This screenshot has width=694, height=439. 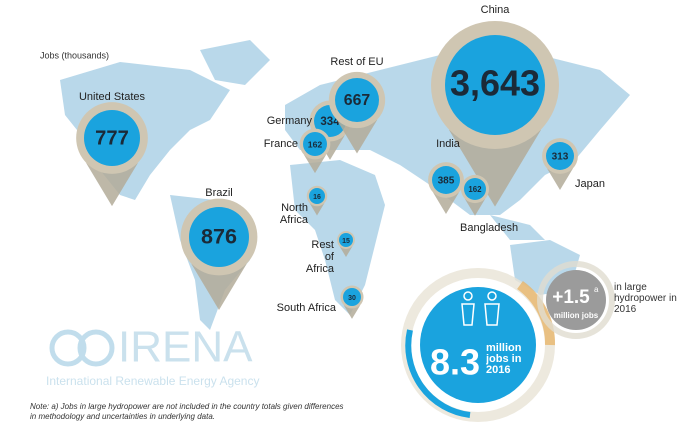 I want to click on pin-value: 16, so click(x=317, y=197).